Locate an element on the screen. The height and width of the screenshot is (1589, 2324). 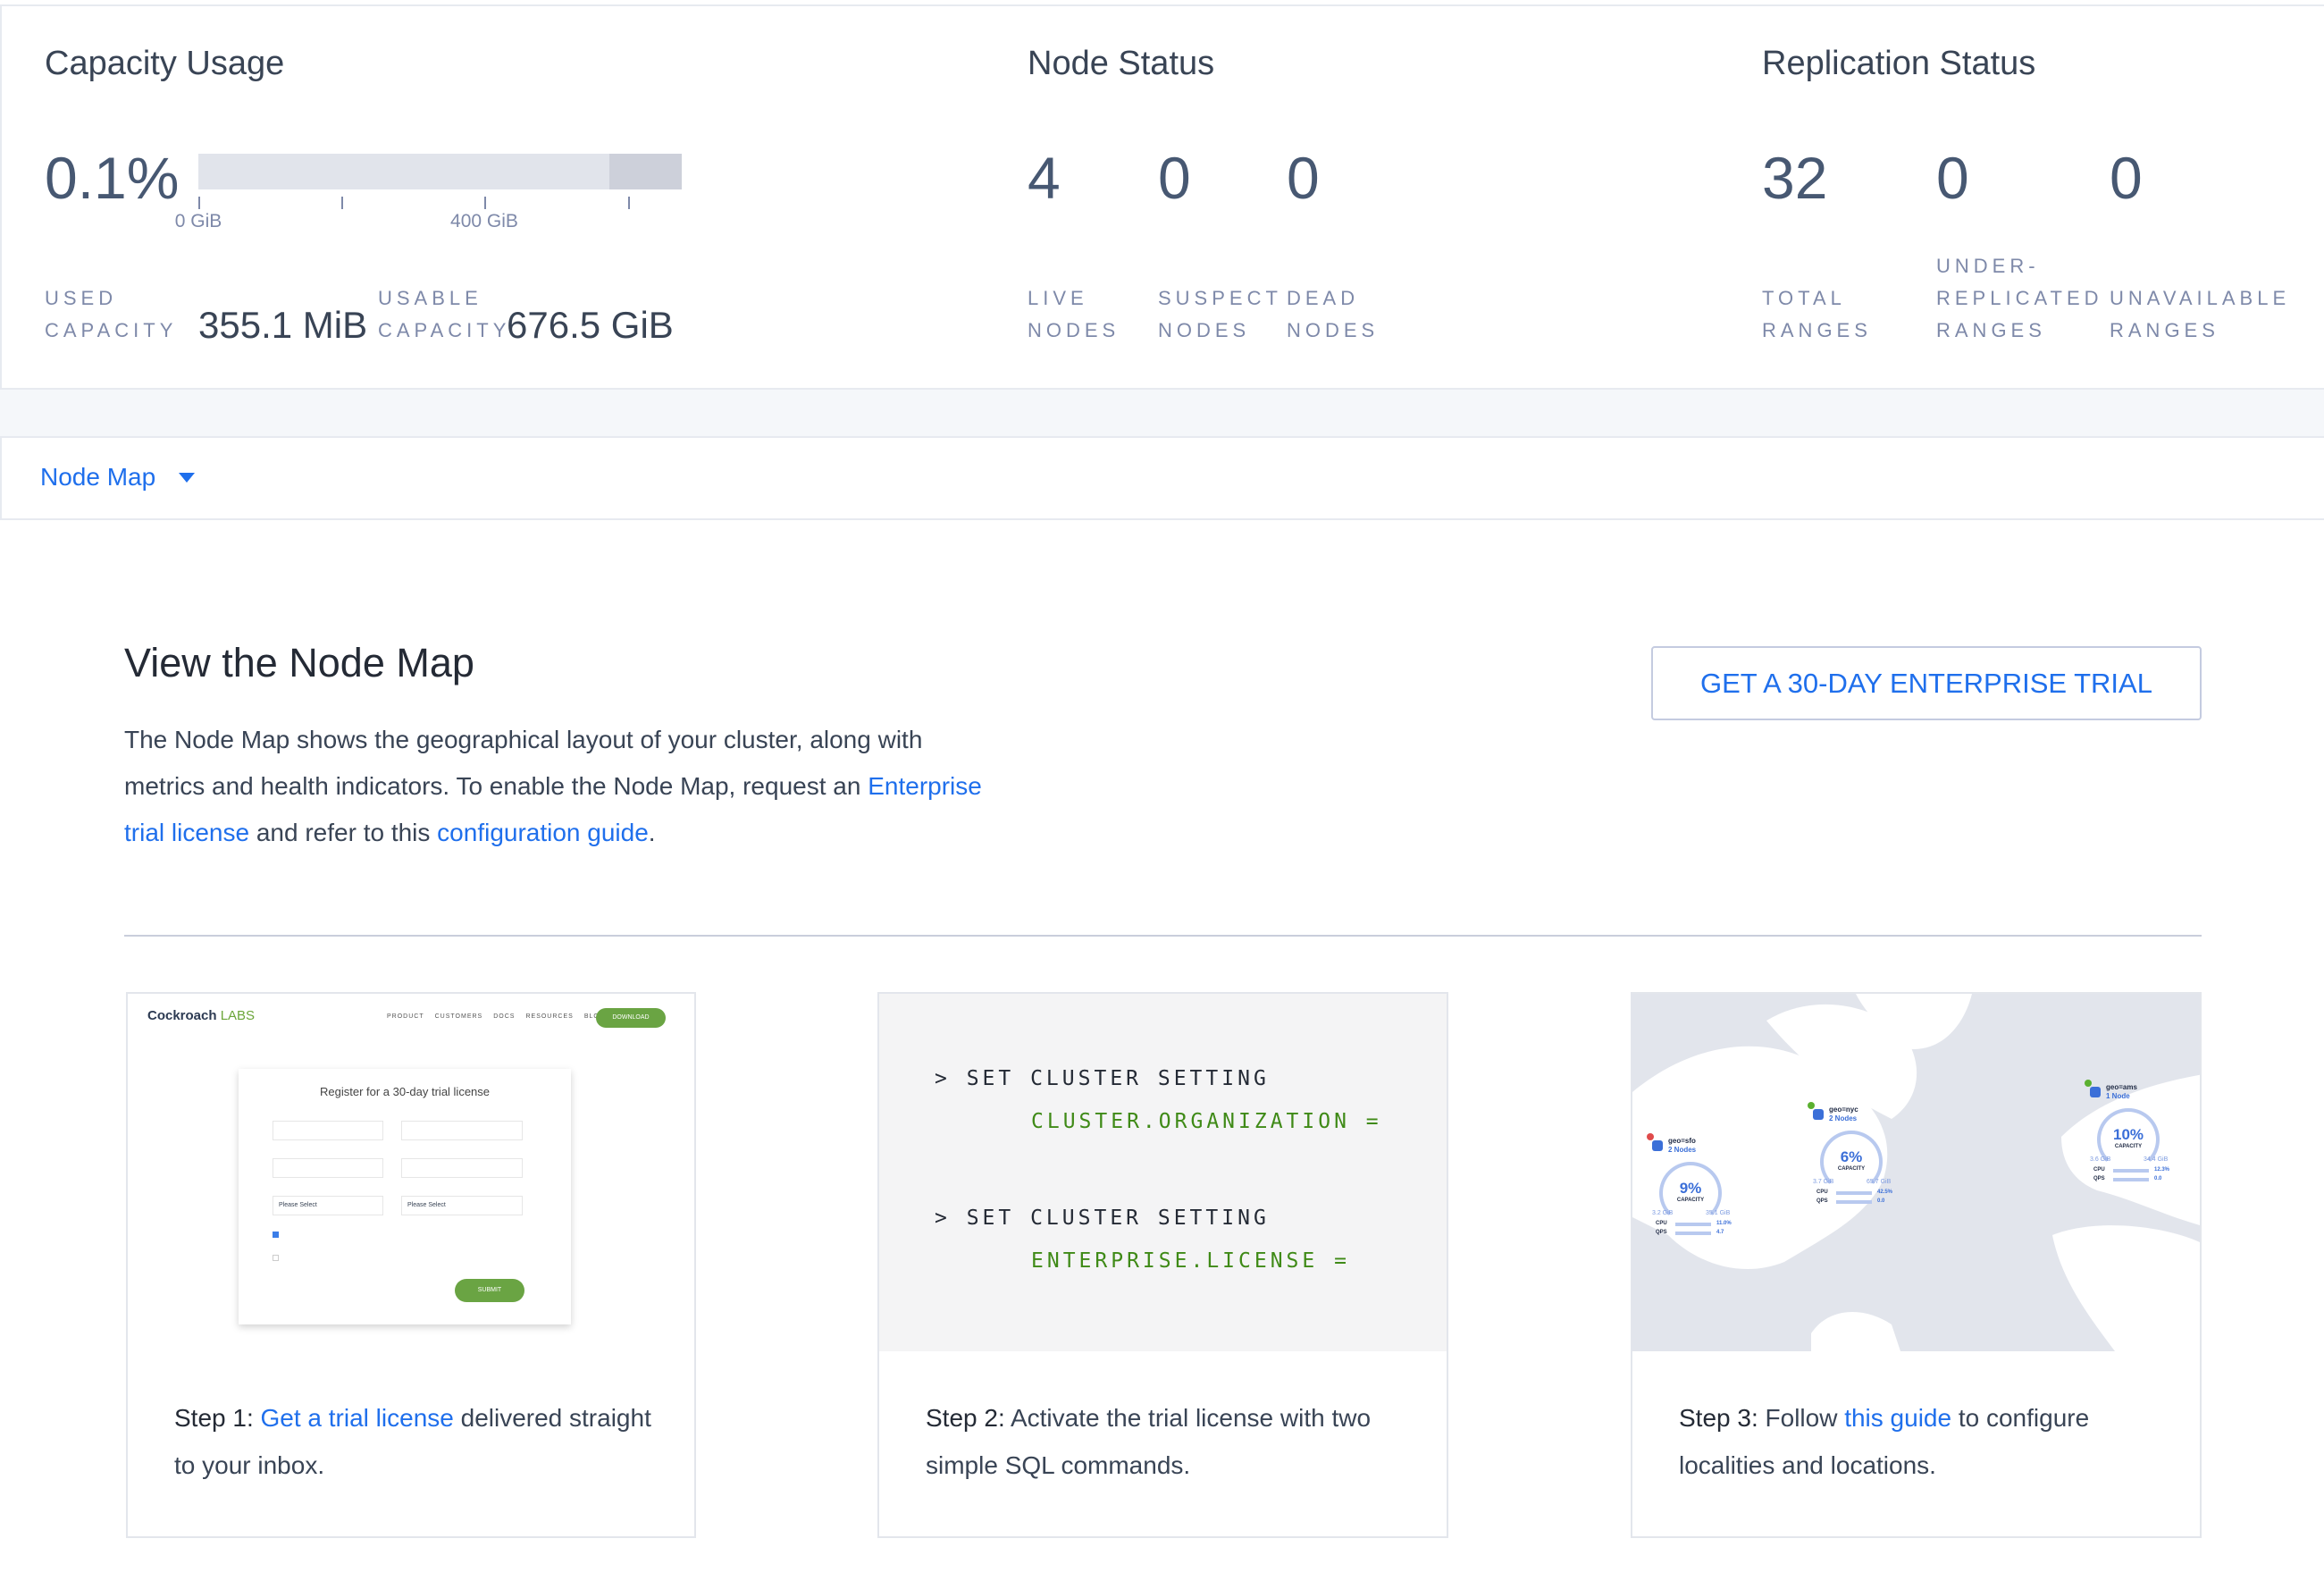
node-status-title: Node Status is located at coordinates (1121, 63).